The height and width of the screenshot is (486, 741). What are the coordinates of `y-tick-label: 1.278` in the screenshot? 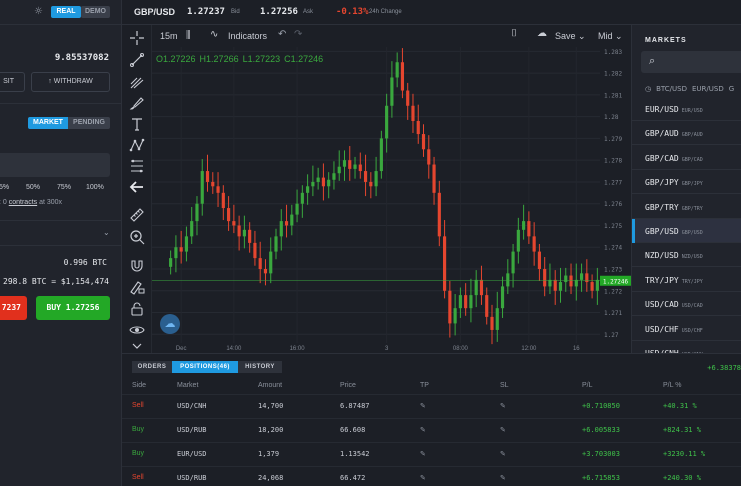 It's located at (613, 161).